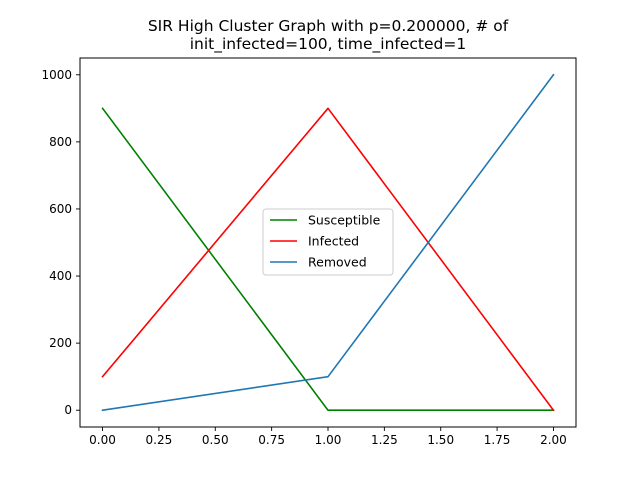 The height and width of the screenshot is (480, 640). Describe the element at coordinates (60, 142) in the screenshot. I see `y-tick-label: 800` at that location.